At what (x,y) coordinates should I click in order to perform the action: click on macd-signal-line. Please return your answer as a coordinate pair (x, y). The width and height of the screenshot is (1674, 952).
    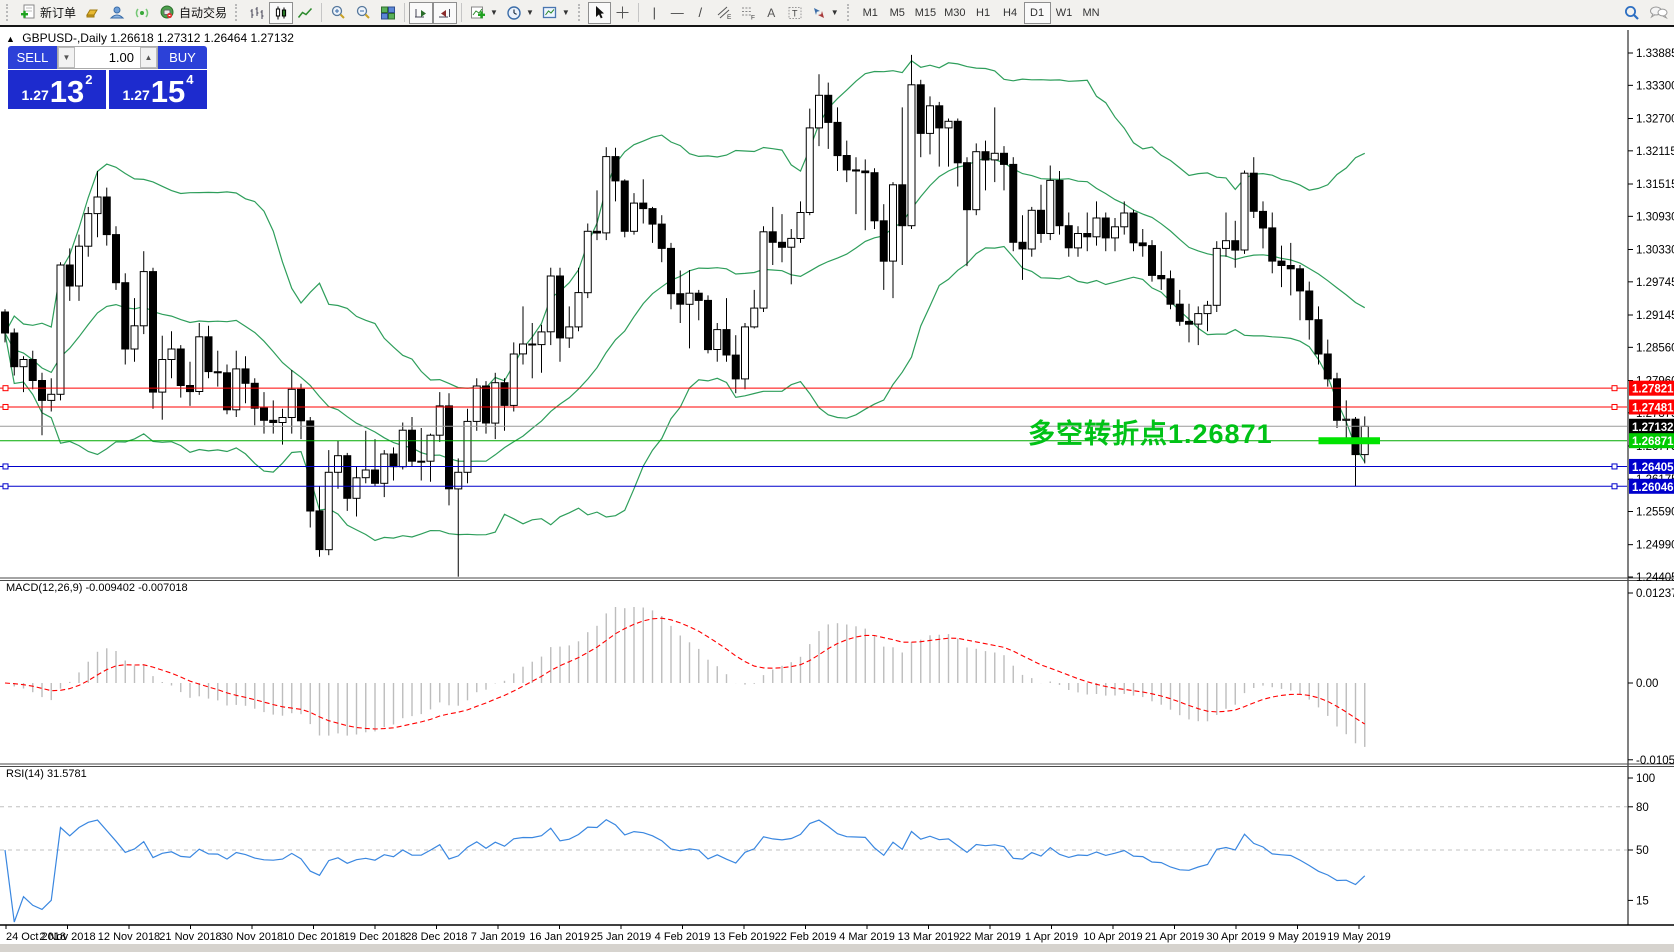
    Looking at the image, I should click on (685, 673).